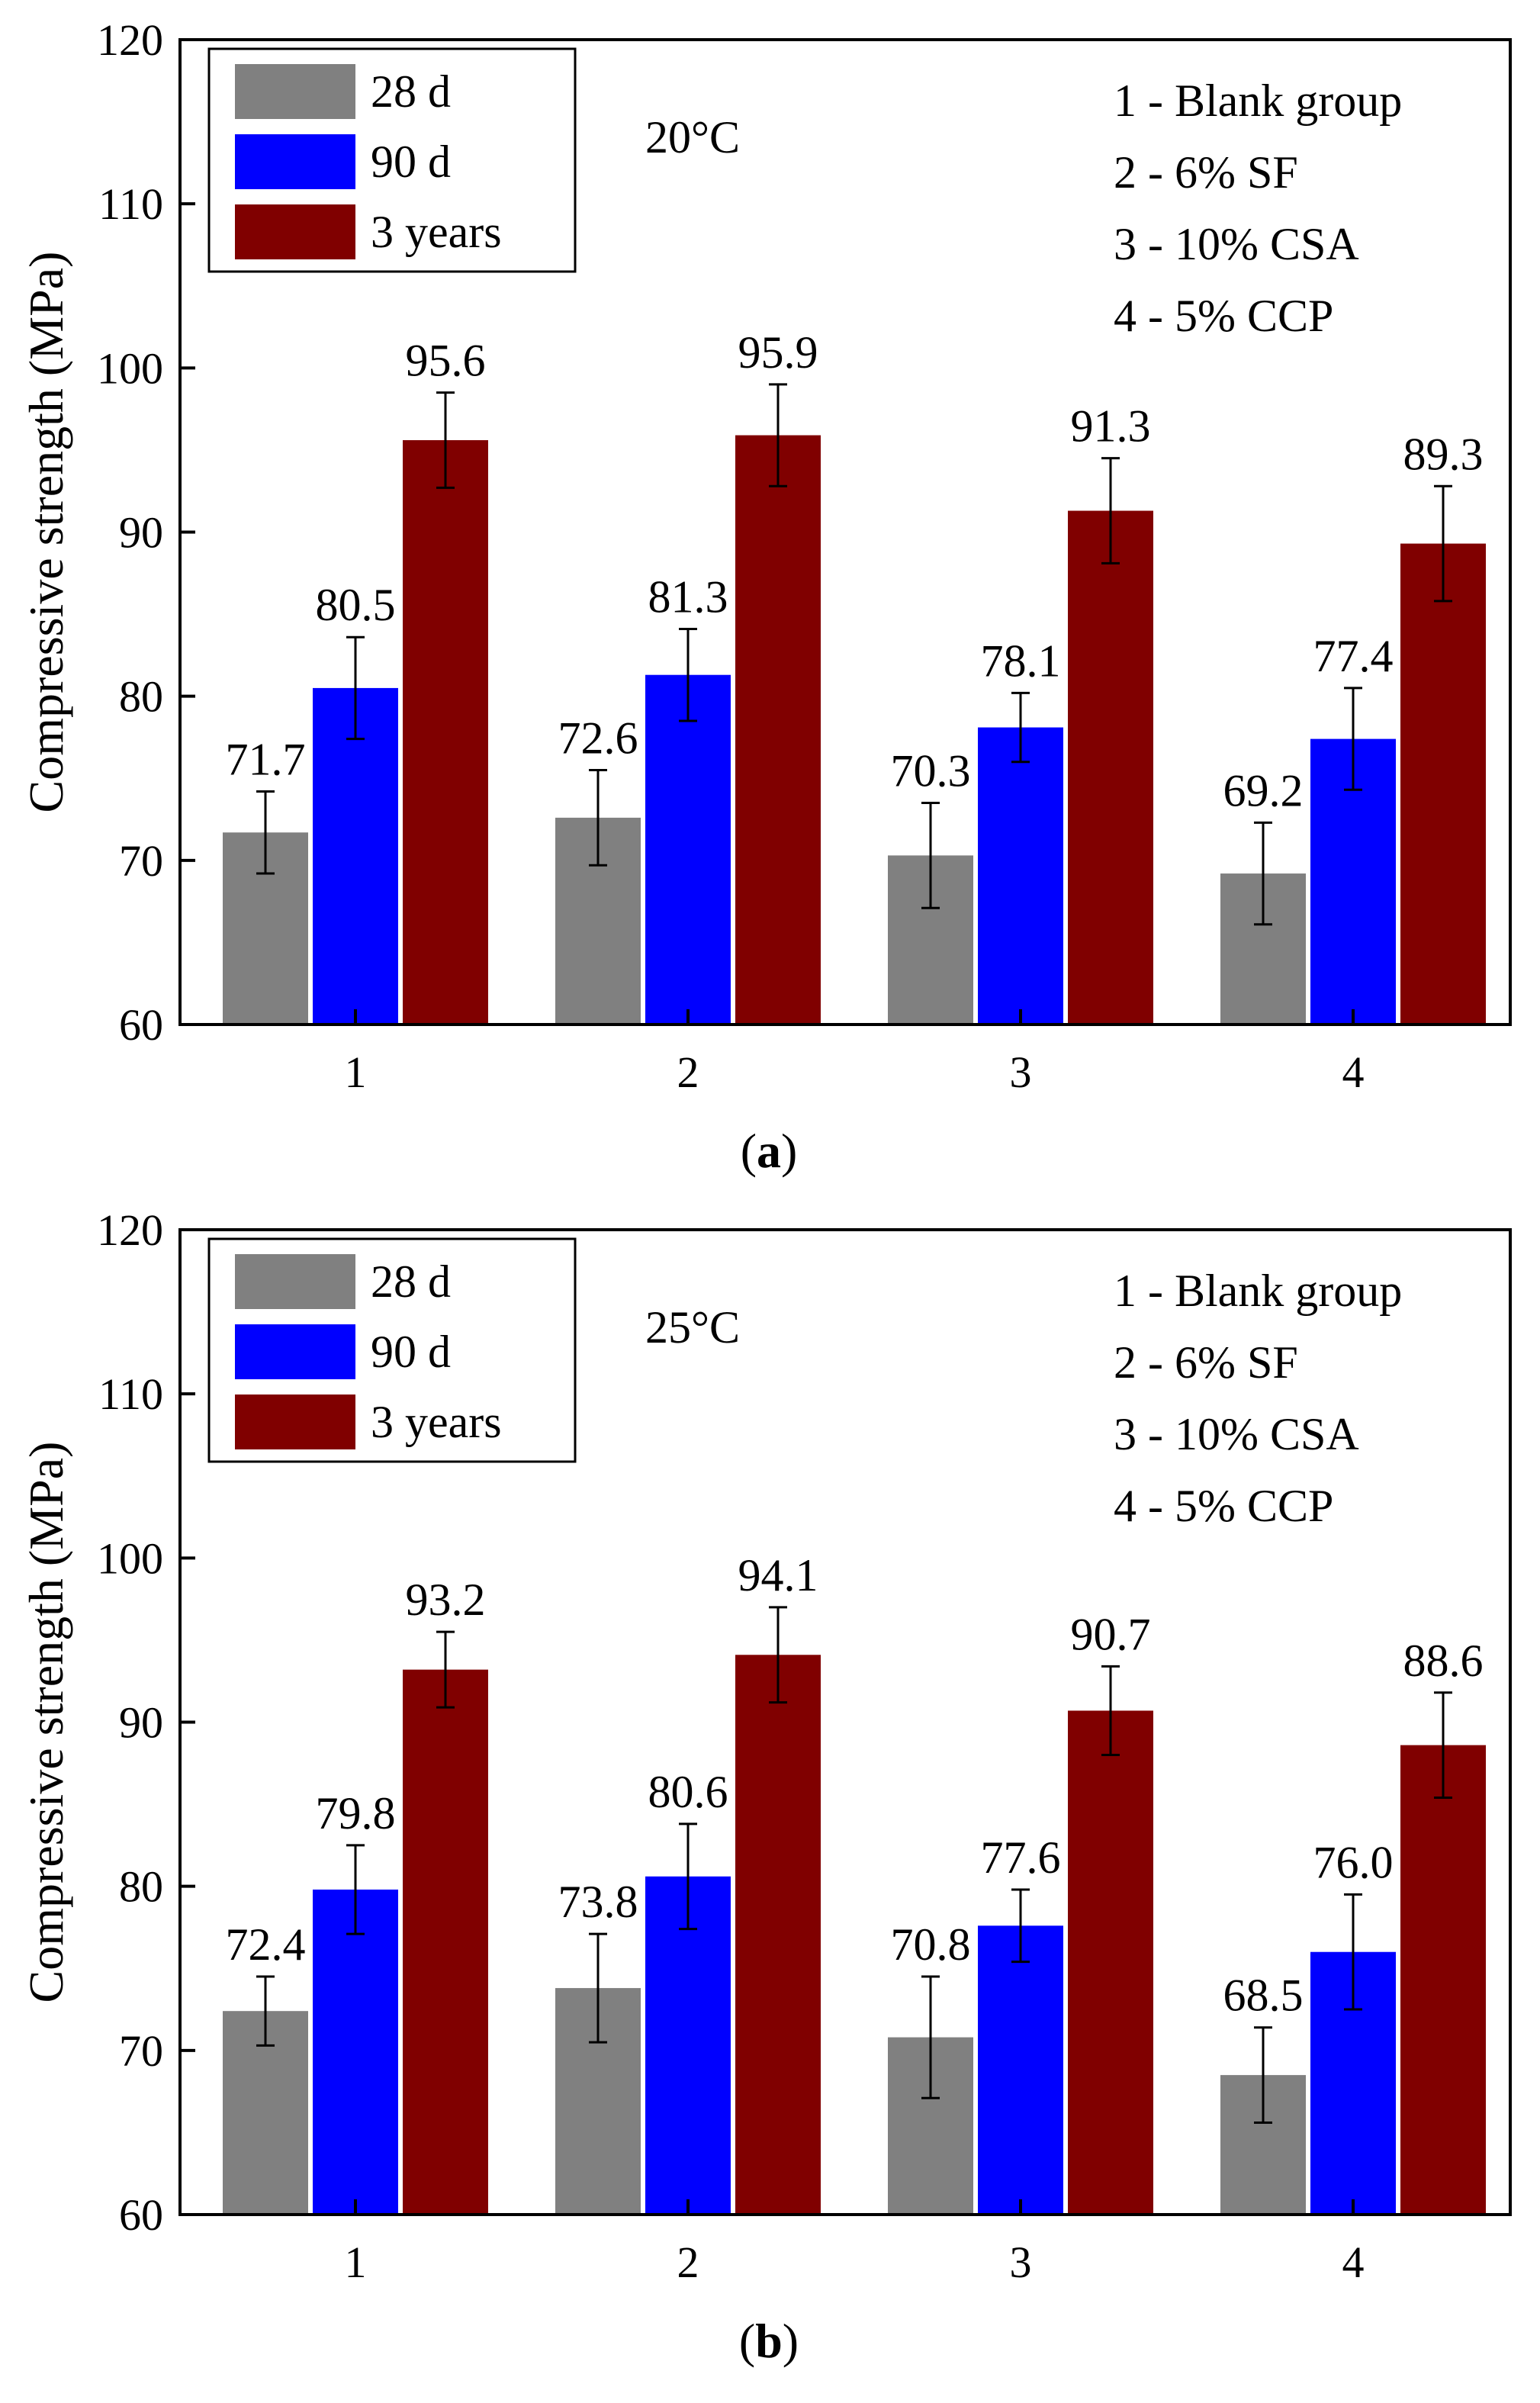 The width and height of the screenshot is (1540, 2403). I want to click on data-label: 95.6, so click(446, 361).